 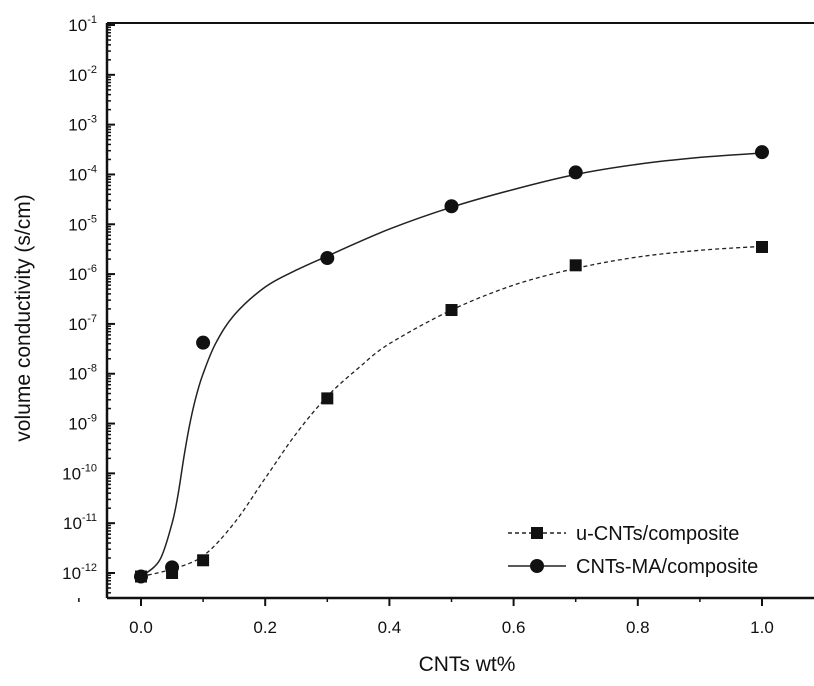 I want to click on legend-label: CNTs-MA/composite, so click(x=667, y=567).